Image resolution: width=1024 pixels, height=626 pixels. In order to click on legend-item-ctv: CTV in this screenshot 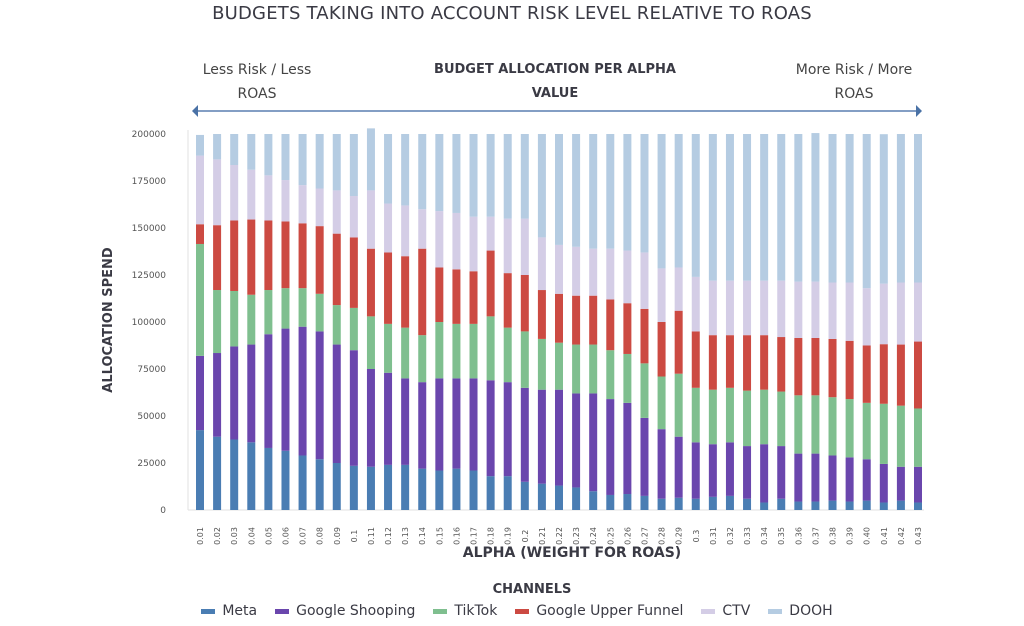, I will do `click(725, 611)`.